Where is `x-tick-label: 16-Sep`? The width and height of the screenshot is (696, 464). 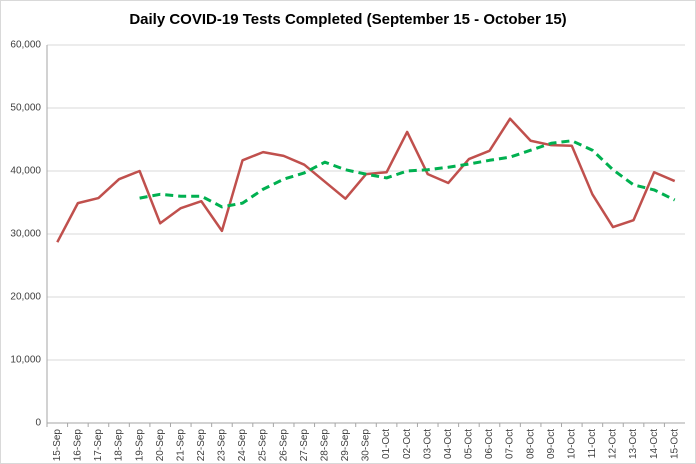
x-tick-label: 16-Sep is located at coordinates (78, 445).